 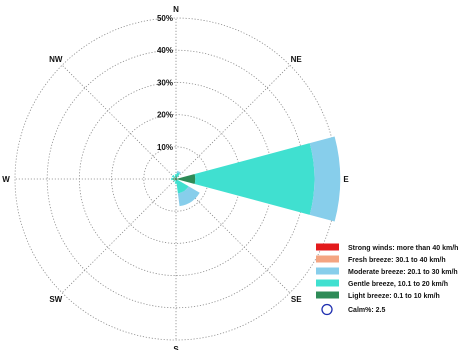 I want to click on direction-label-w: W, so click(x=6, y=179).